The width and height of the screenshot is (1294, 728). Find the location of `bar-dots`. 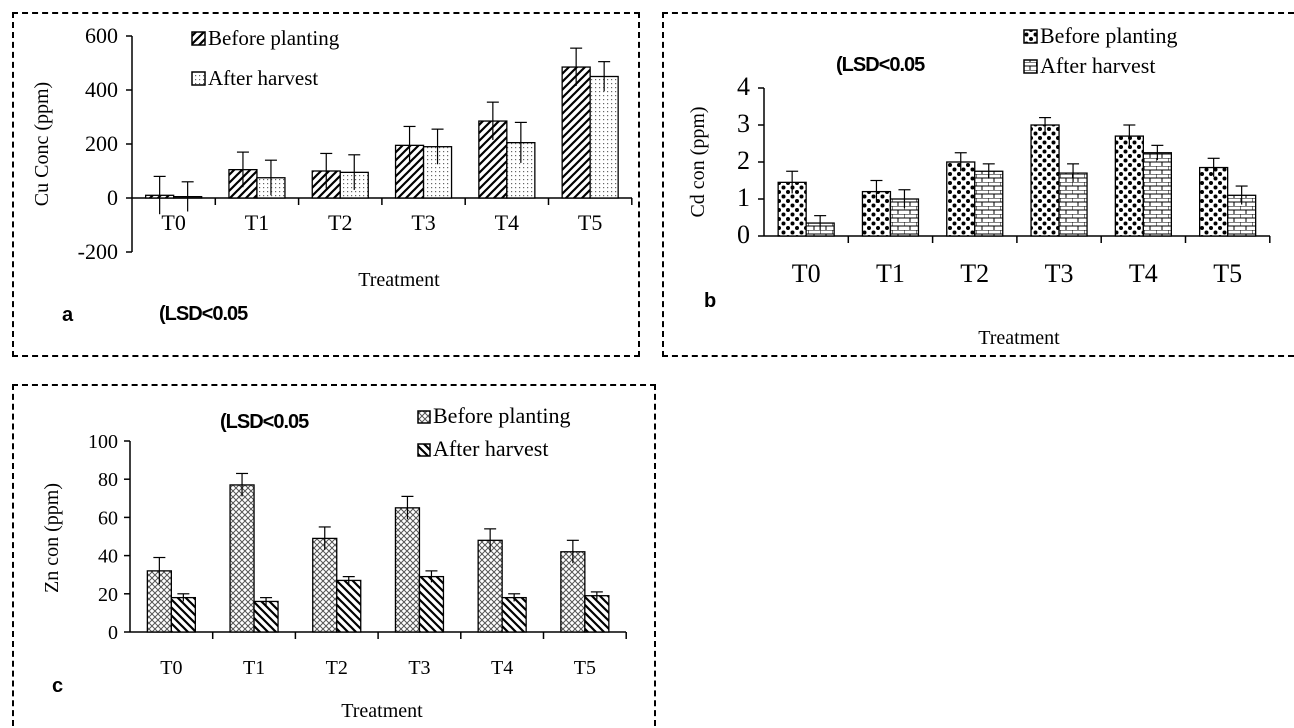

bar-dots is located at coordinates (604, 137).